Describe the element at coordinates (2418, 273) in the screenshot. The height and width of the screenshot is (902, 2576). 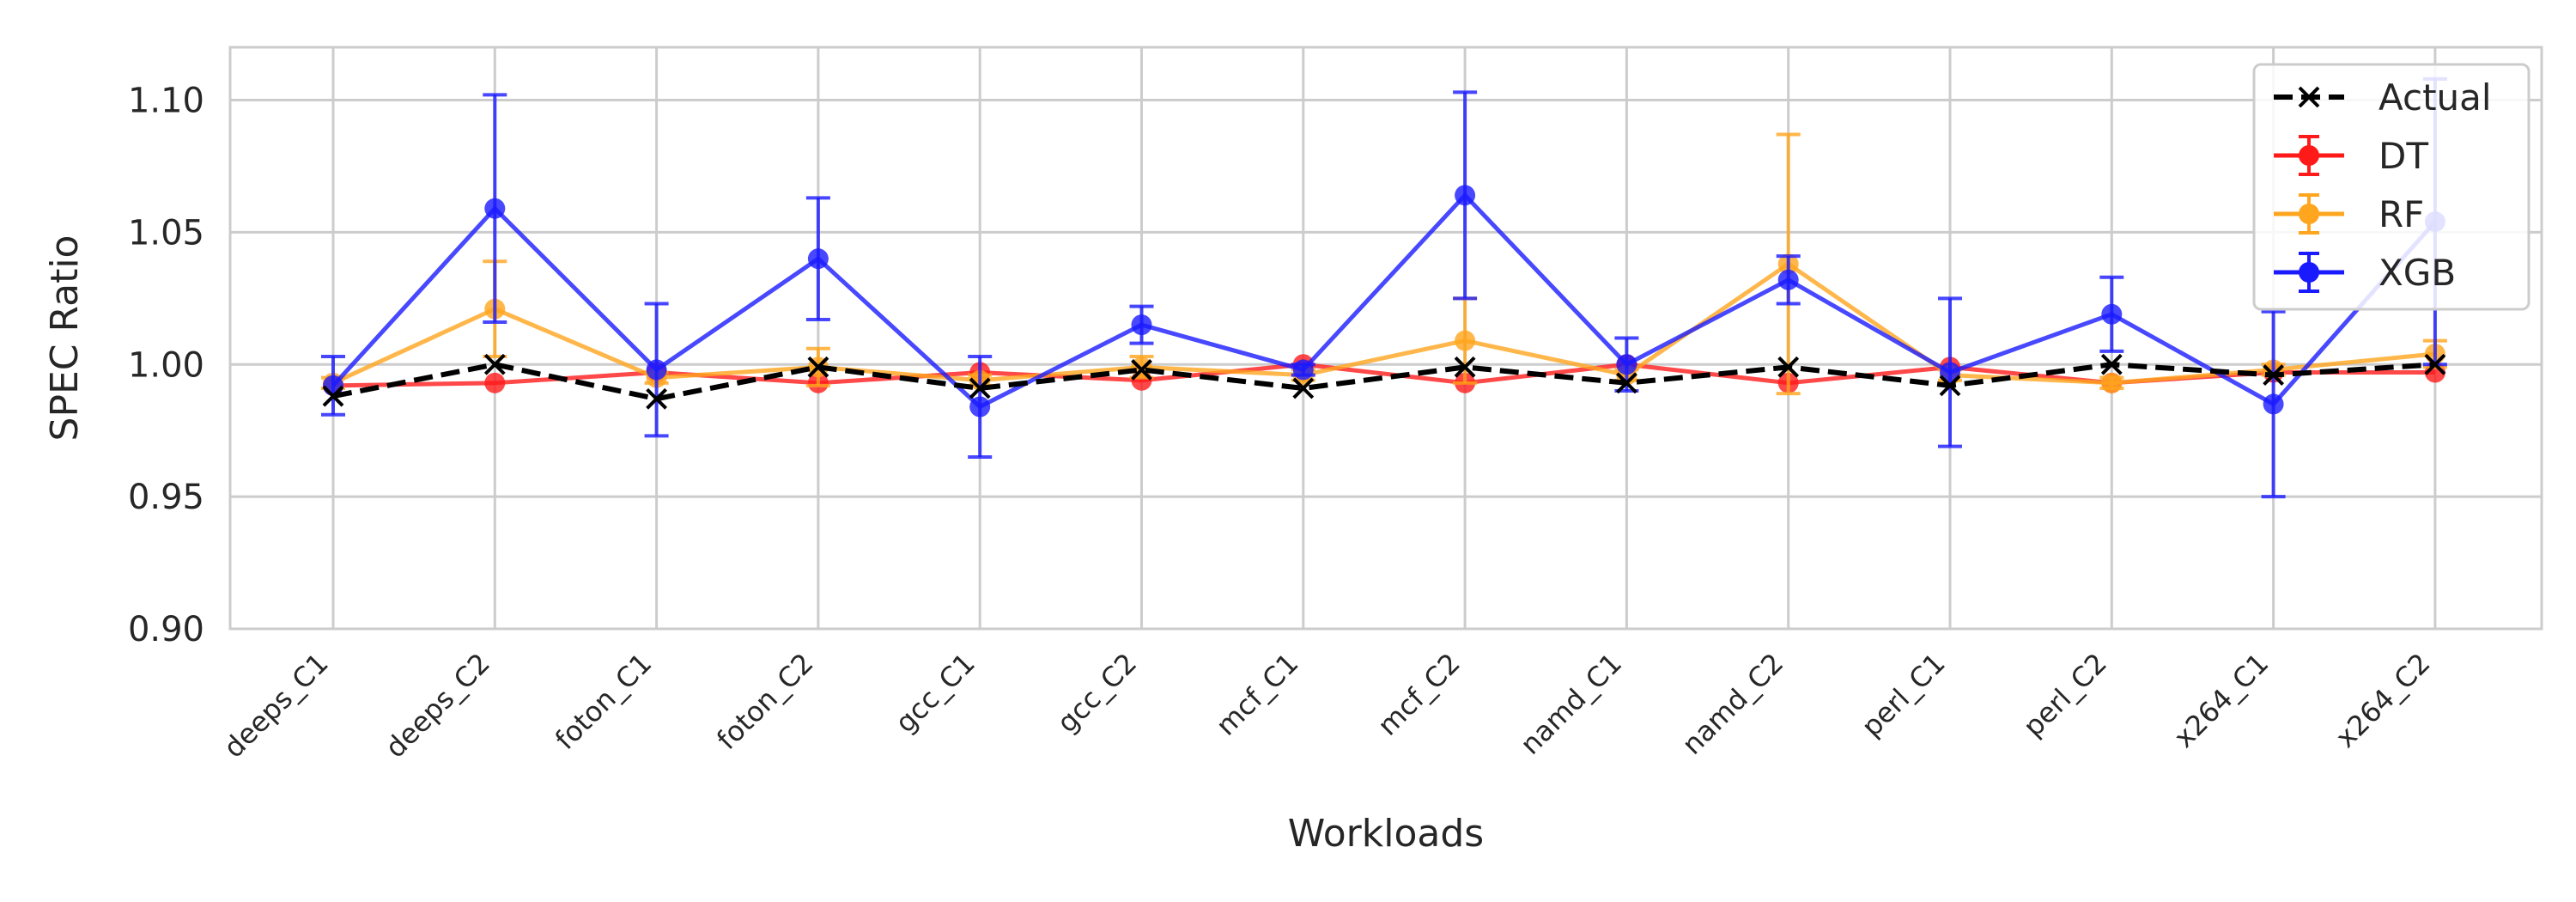
I see `legend-label: XGB` at that location.